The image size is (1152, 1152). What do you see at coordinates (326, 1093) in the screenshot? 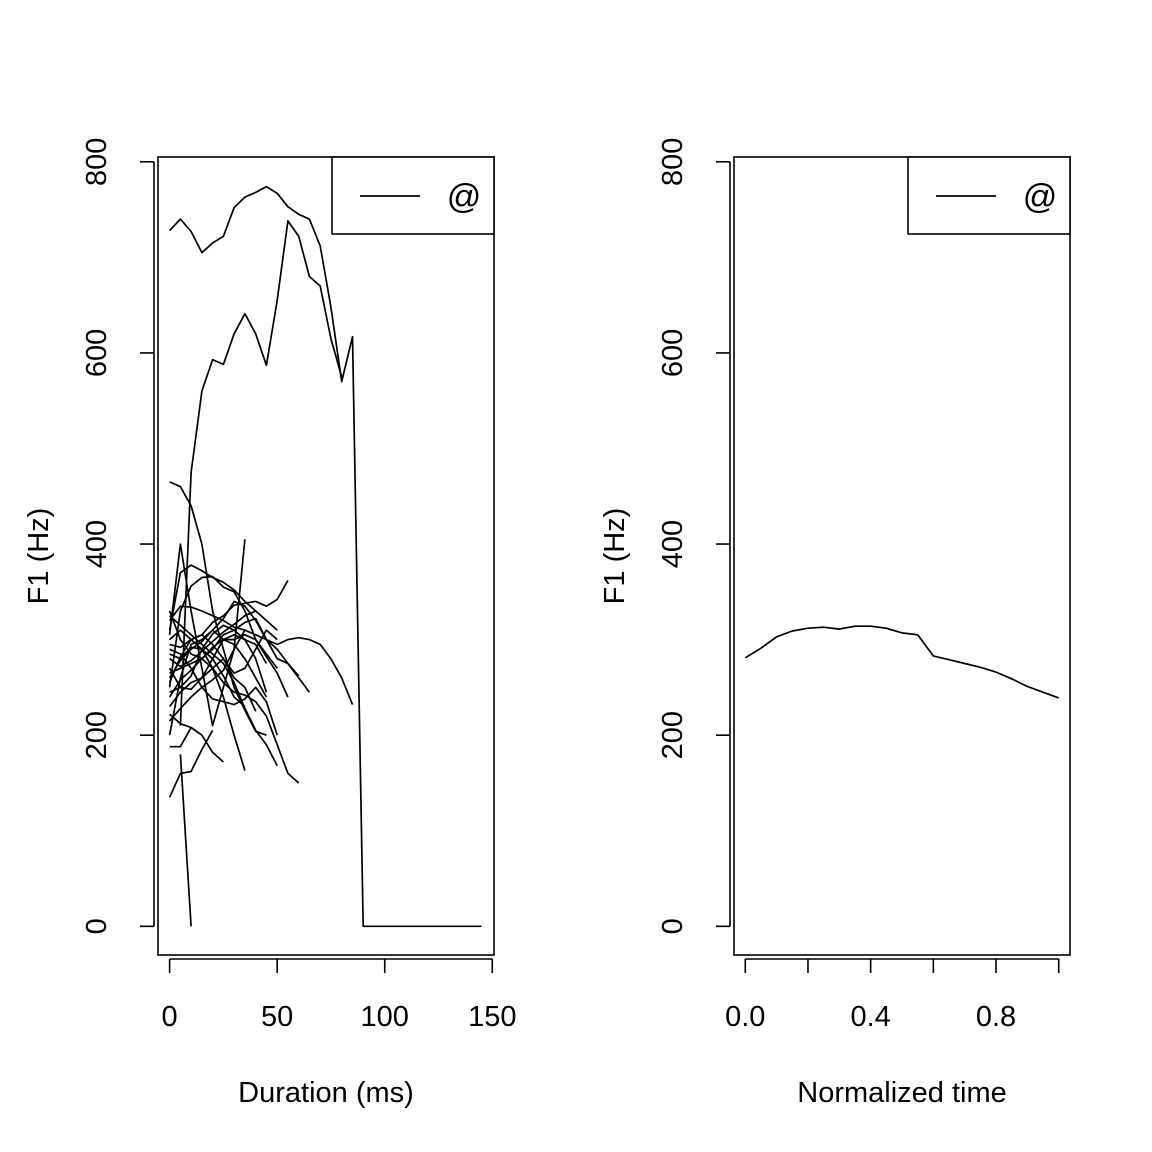
I see `x-axis-title: Duration (ms)` at bounding box center [326, 1093].